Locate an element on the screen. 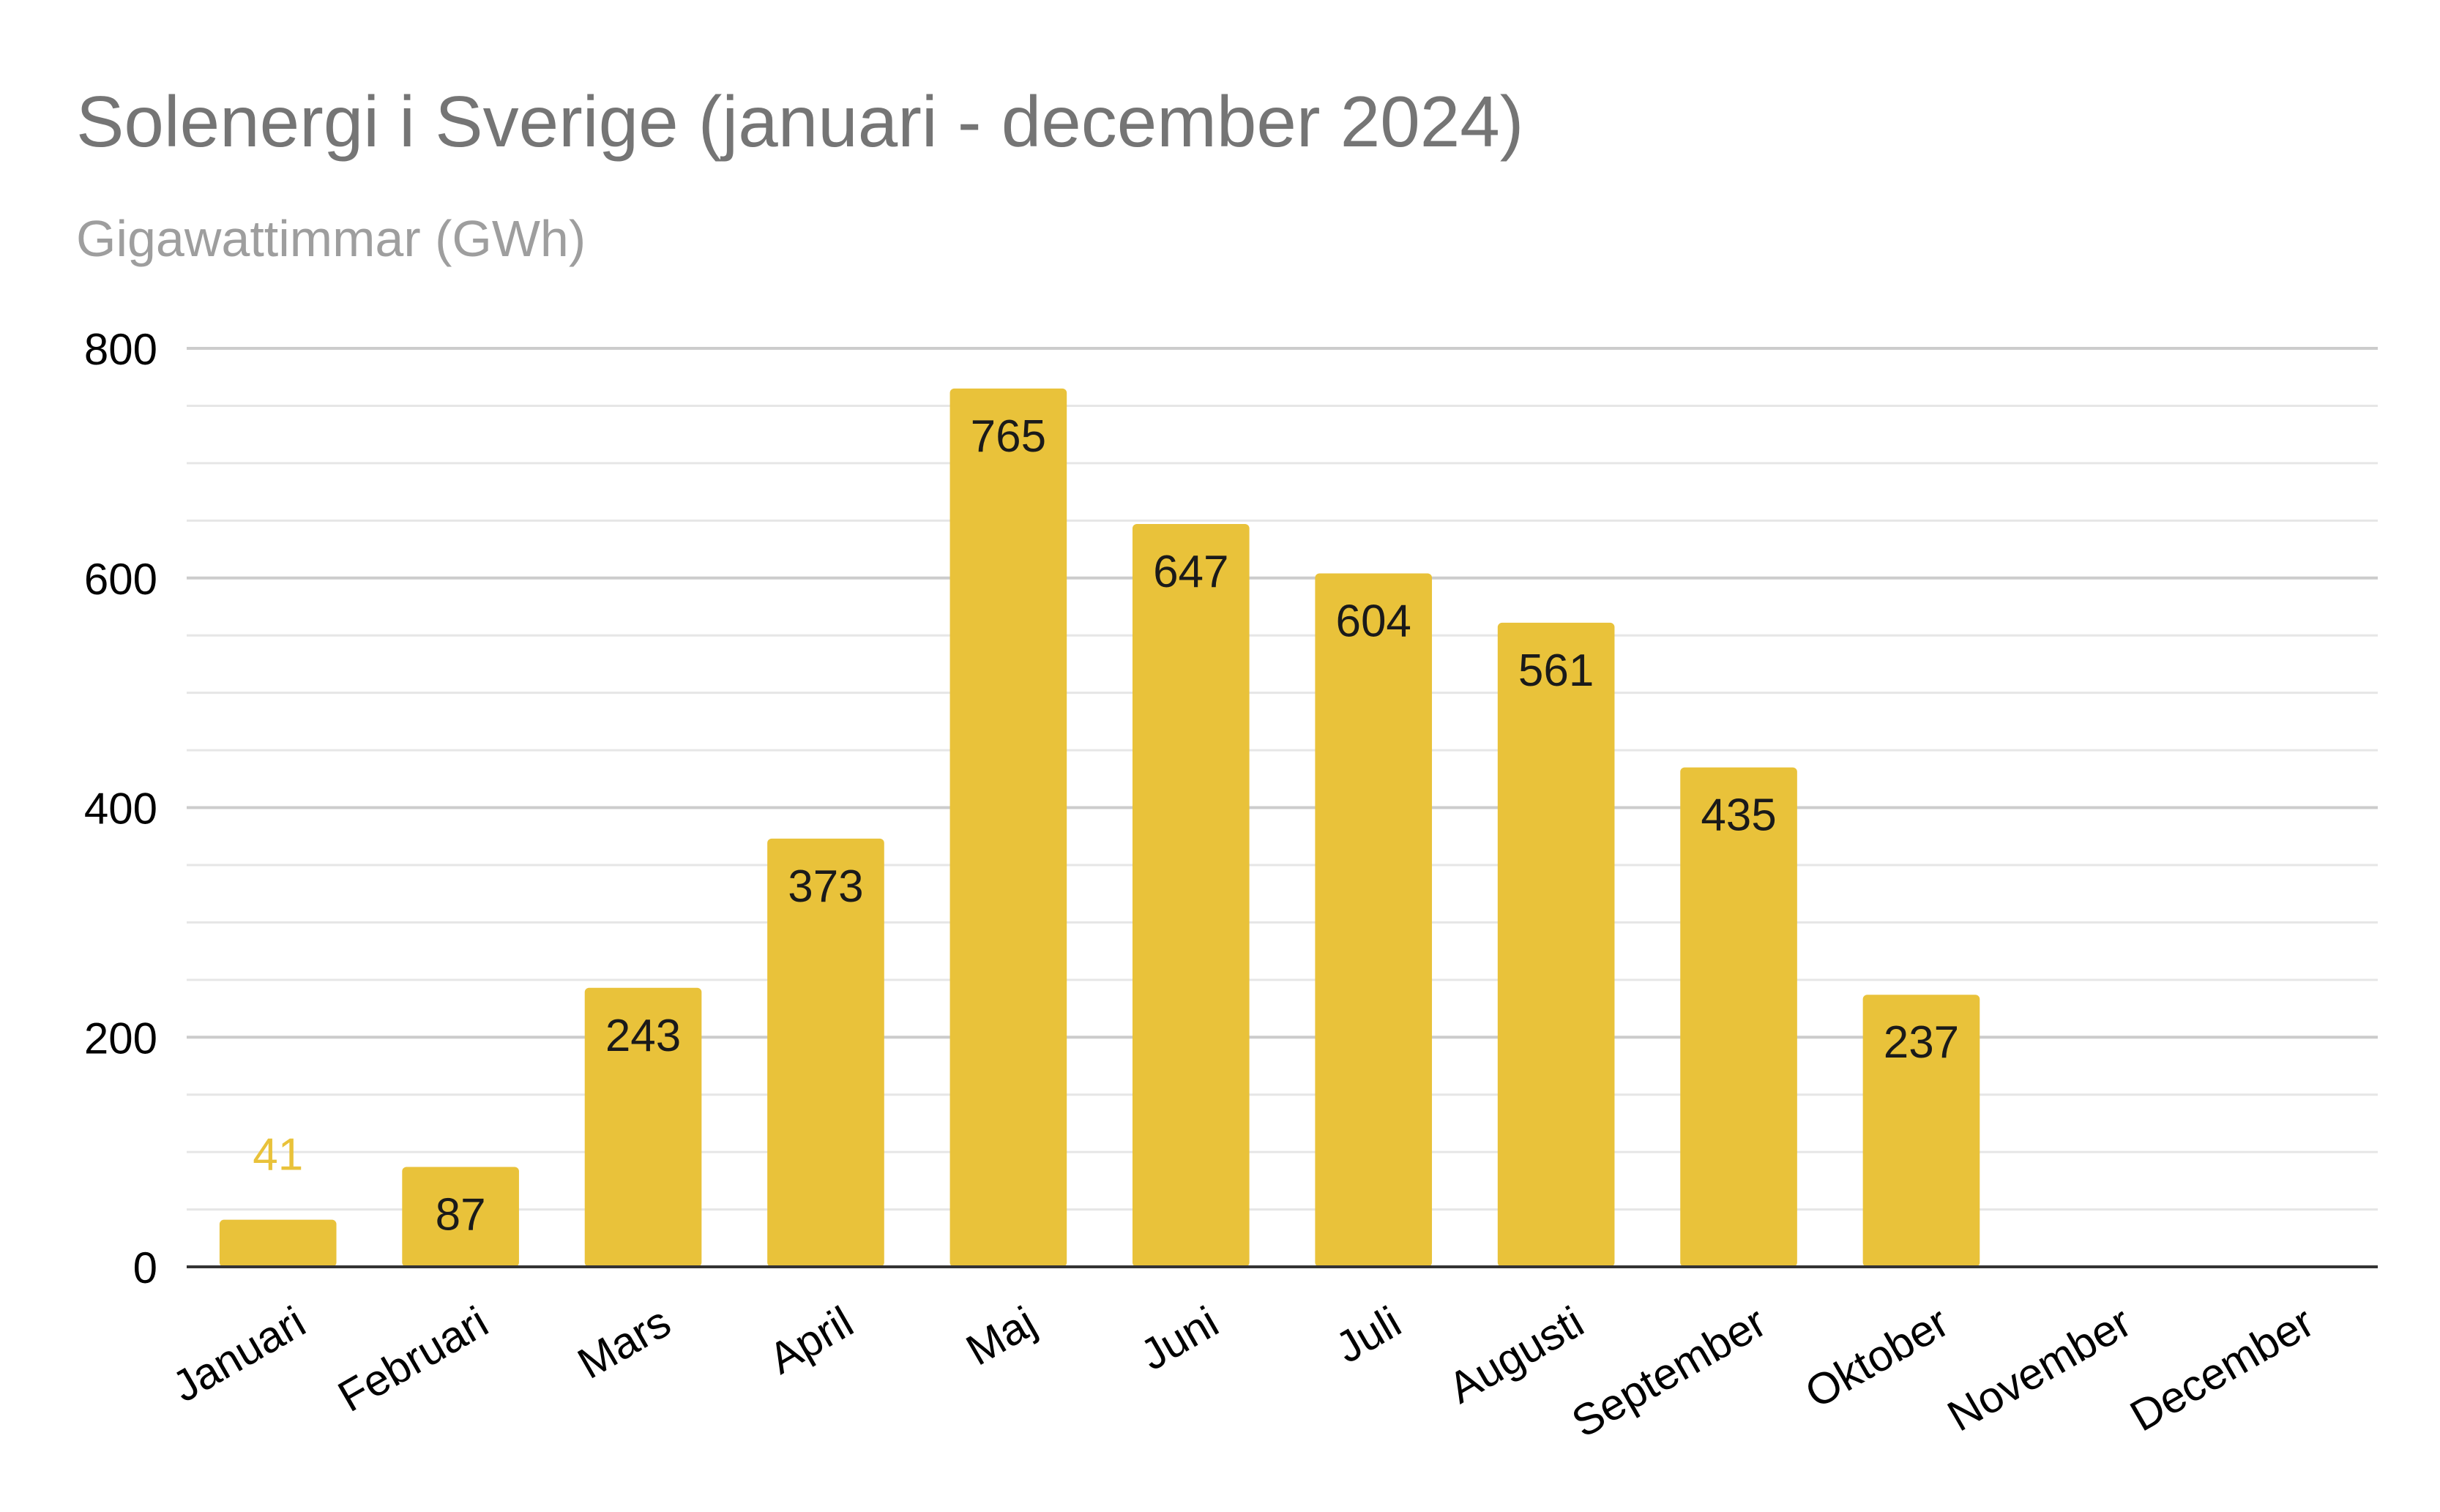 Image resolution: width=2440 pixels, height=1512 pixels. y-tick-label: 400 is located at coordinates (120, 809).